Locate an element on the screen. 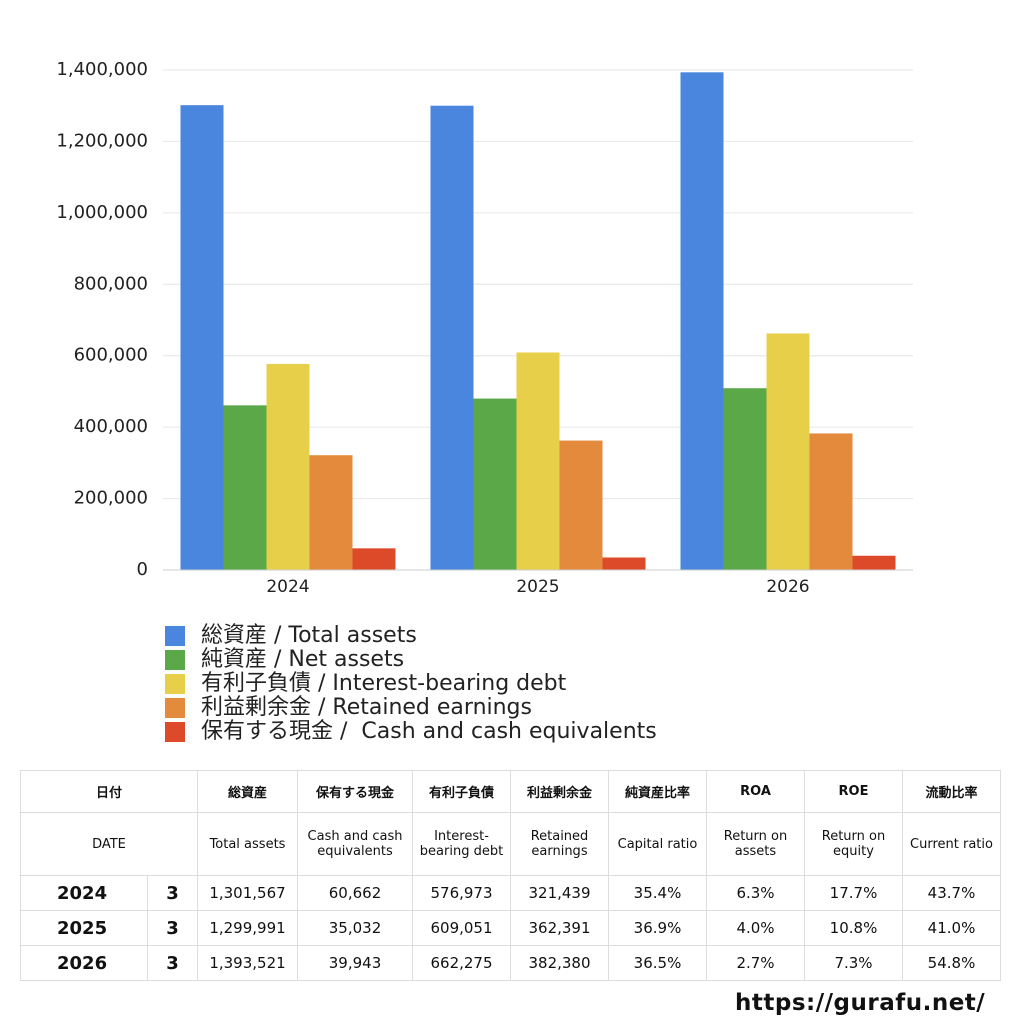 This screenshot has width=1024, height=1024. legend-label: 総資産 / Total assets is located at coordinates (309, 635).